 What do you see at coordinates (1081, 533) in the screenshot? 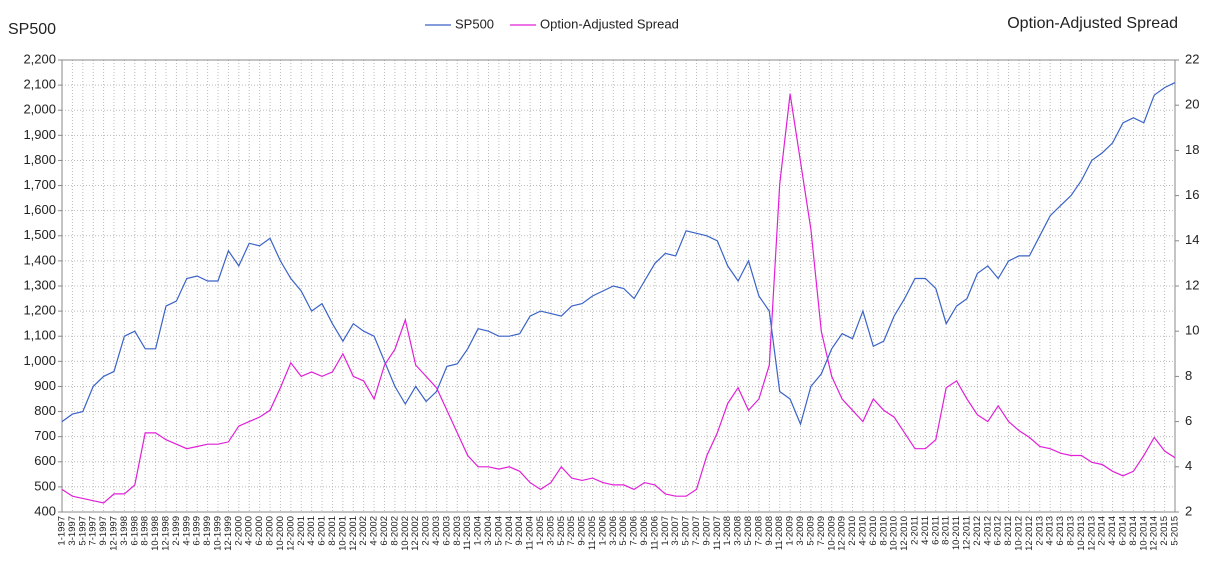
I see `x-tick-label: 10-2013` at bounding box center [1081, 533].